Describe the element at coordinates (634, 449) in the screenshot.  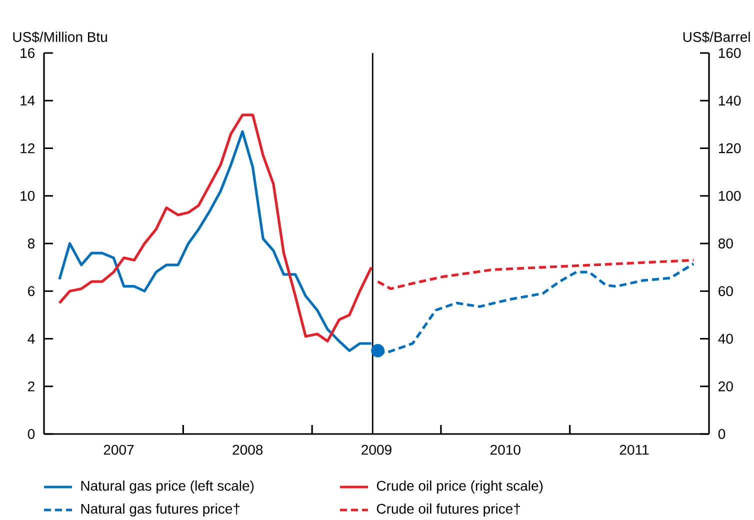
I see `x-tick-label: 2011` at that location.